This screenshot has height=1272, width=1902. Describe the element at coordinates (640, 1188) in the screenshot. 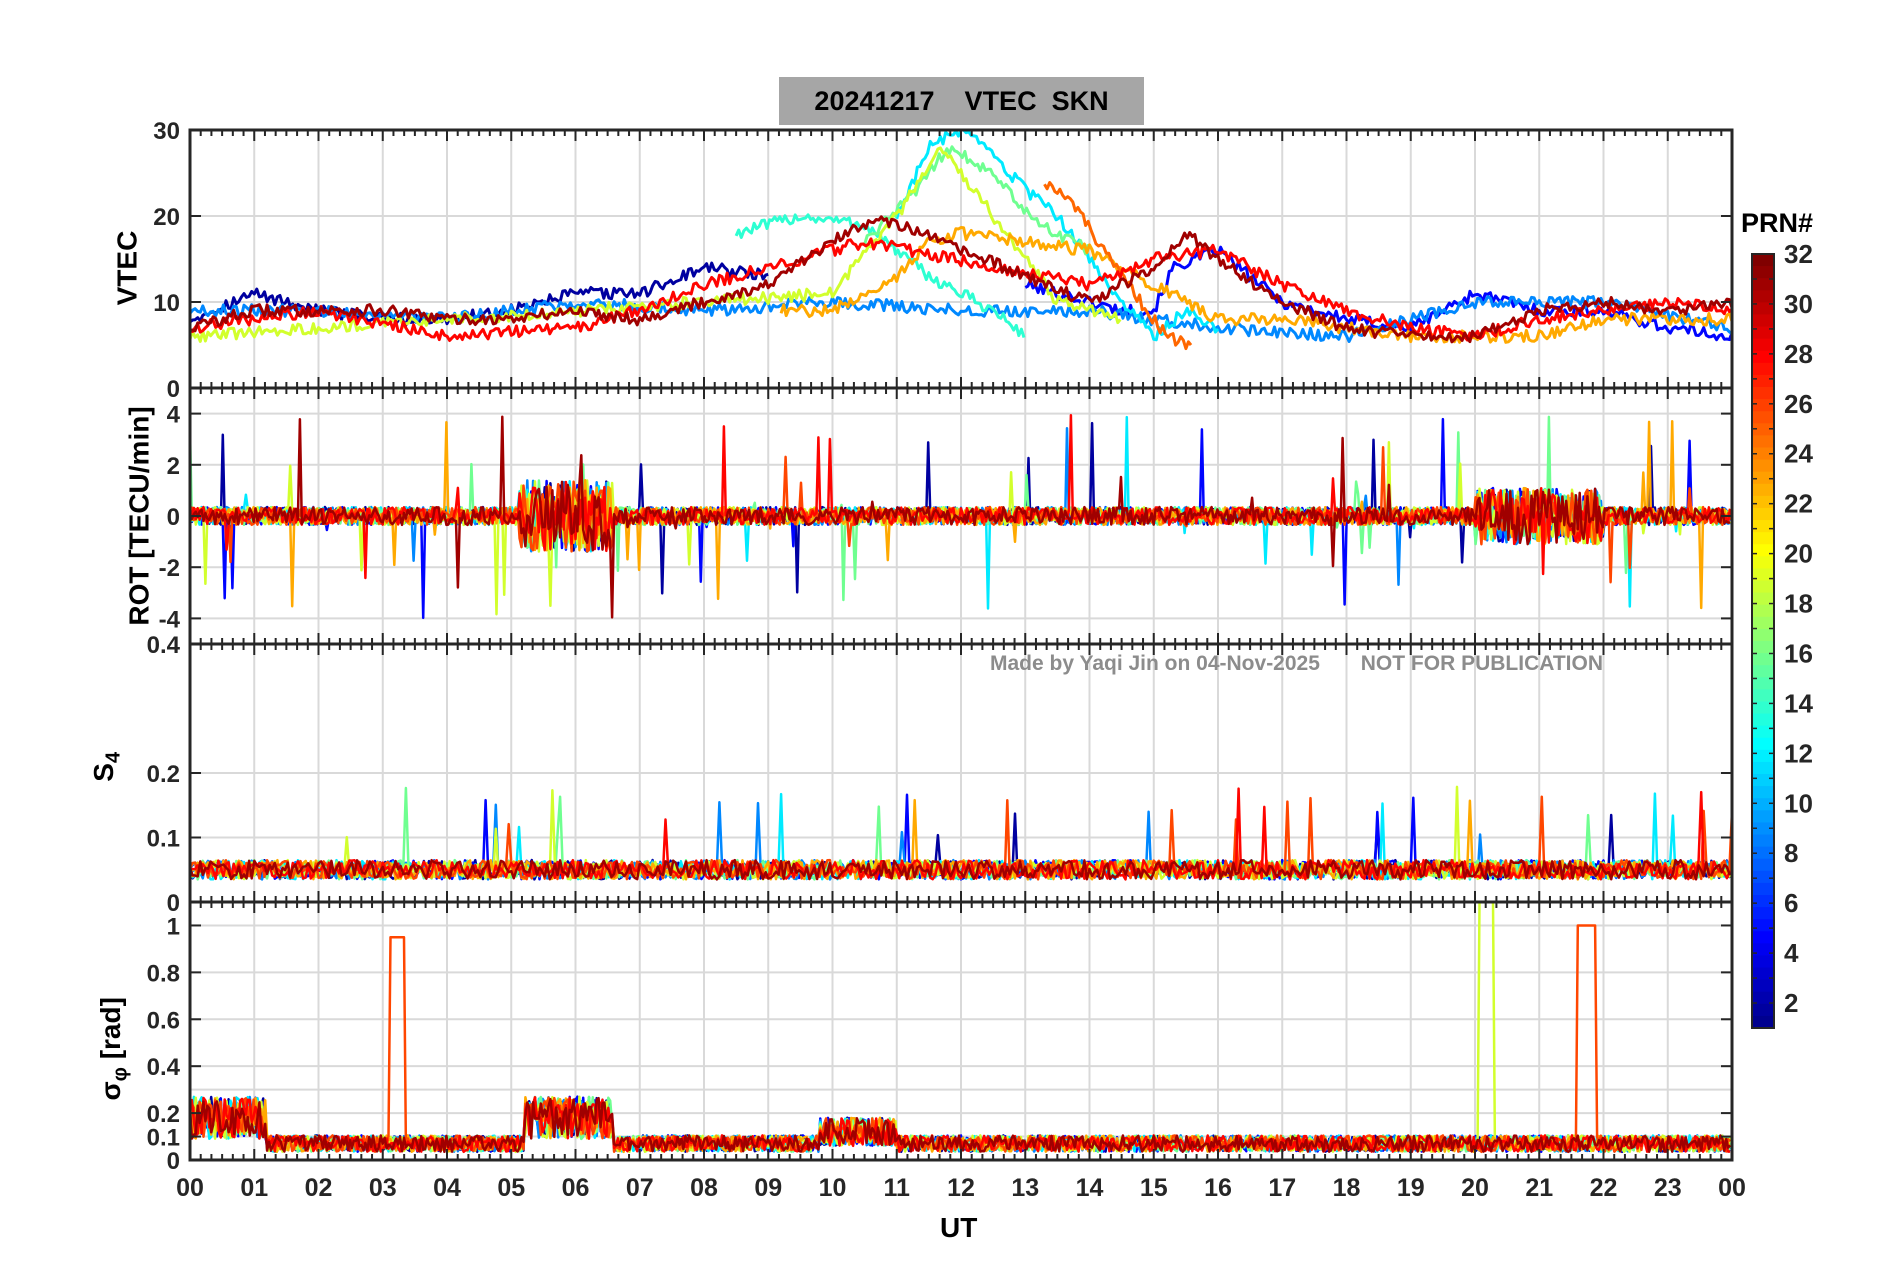

I see `x-tick-label: 07` at that location.